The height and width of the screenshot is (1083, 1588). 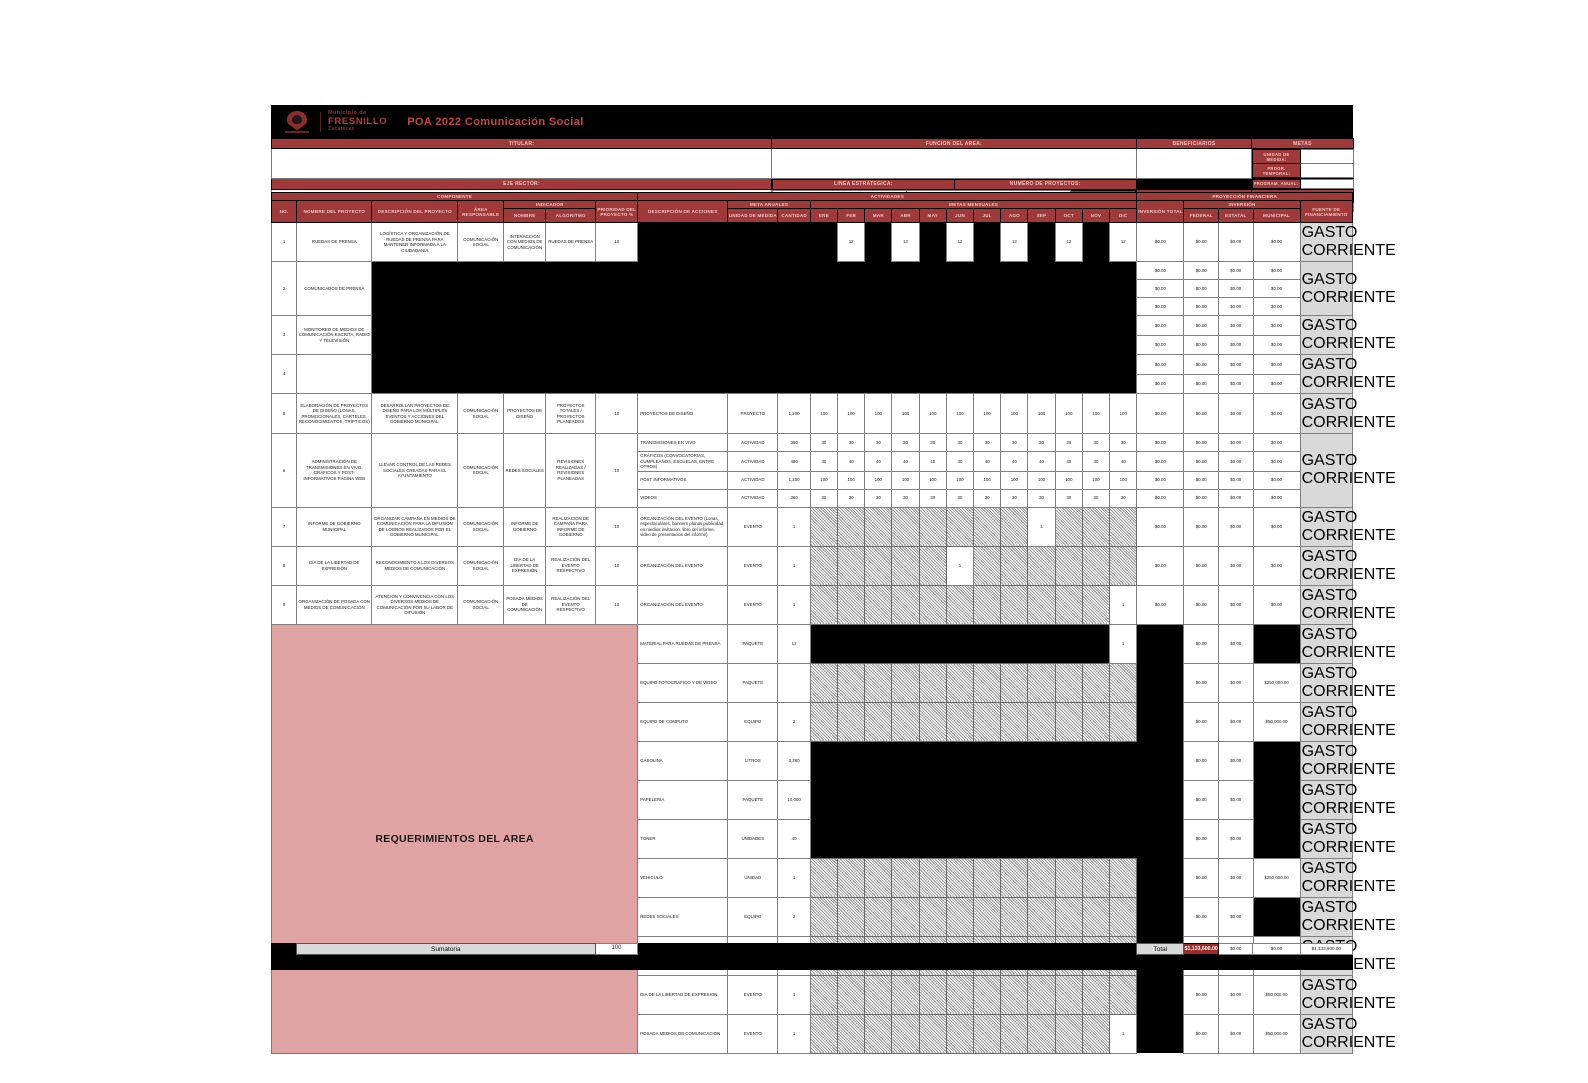 I want to click on cell-month-nov: 30, so click(x=1096, y=442).